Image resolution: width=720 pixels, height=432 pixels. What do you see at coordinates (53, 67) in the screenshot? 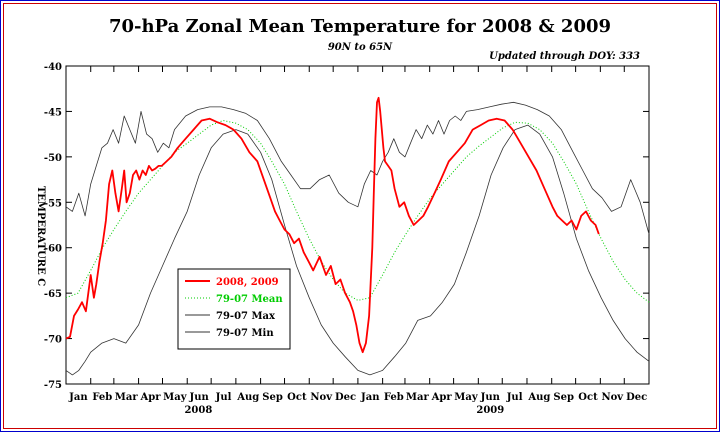
I see `y-tick-label: -40` at bounding box center [53, 67].